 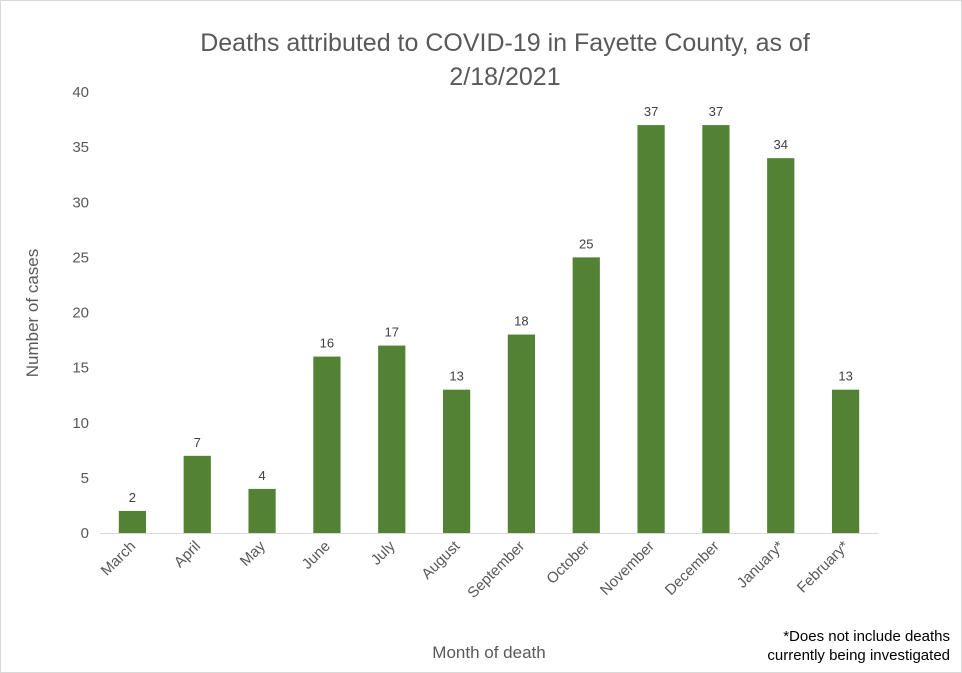 What do you see at coordinates (80, 92) in the screenshot?
I see `y-tick-label: 40` at bounding box center [80, 92].